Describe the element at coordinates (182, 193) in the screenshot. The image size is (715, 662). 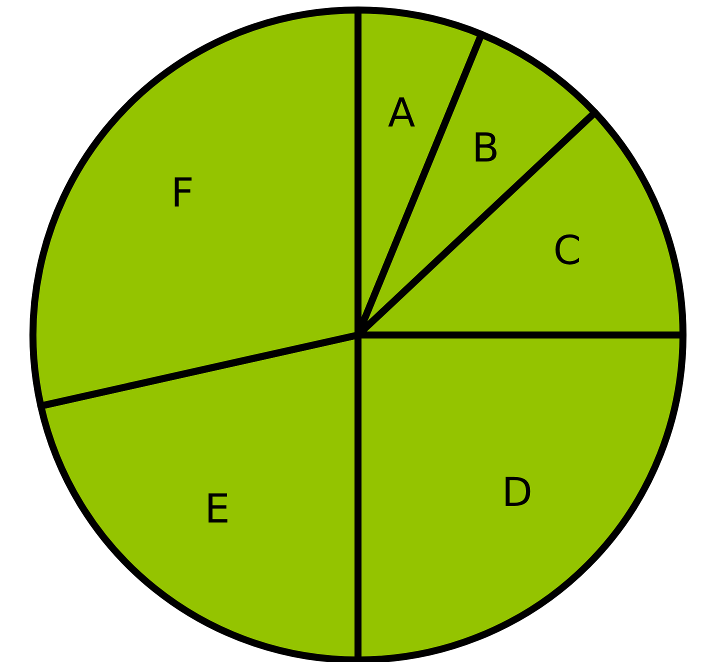
I see `slice-label: F` at that location.